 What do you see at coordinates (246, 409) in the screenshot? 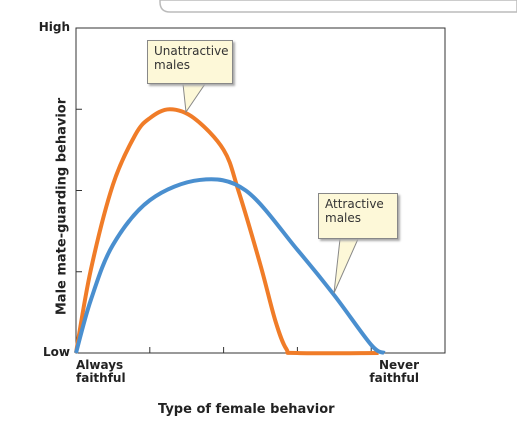
I see `x-axis-title: Type of female behavior` at bounding box center [246, 409].